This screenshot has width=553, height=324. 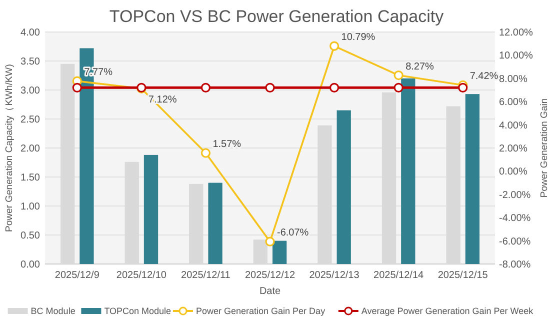 I want to click on chart-title: TOPCon VS BC Power Generation Capacity, so click(x=276, y=16).